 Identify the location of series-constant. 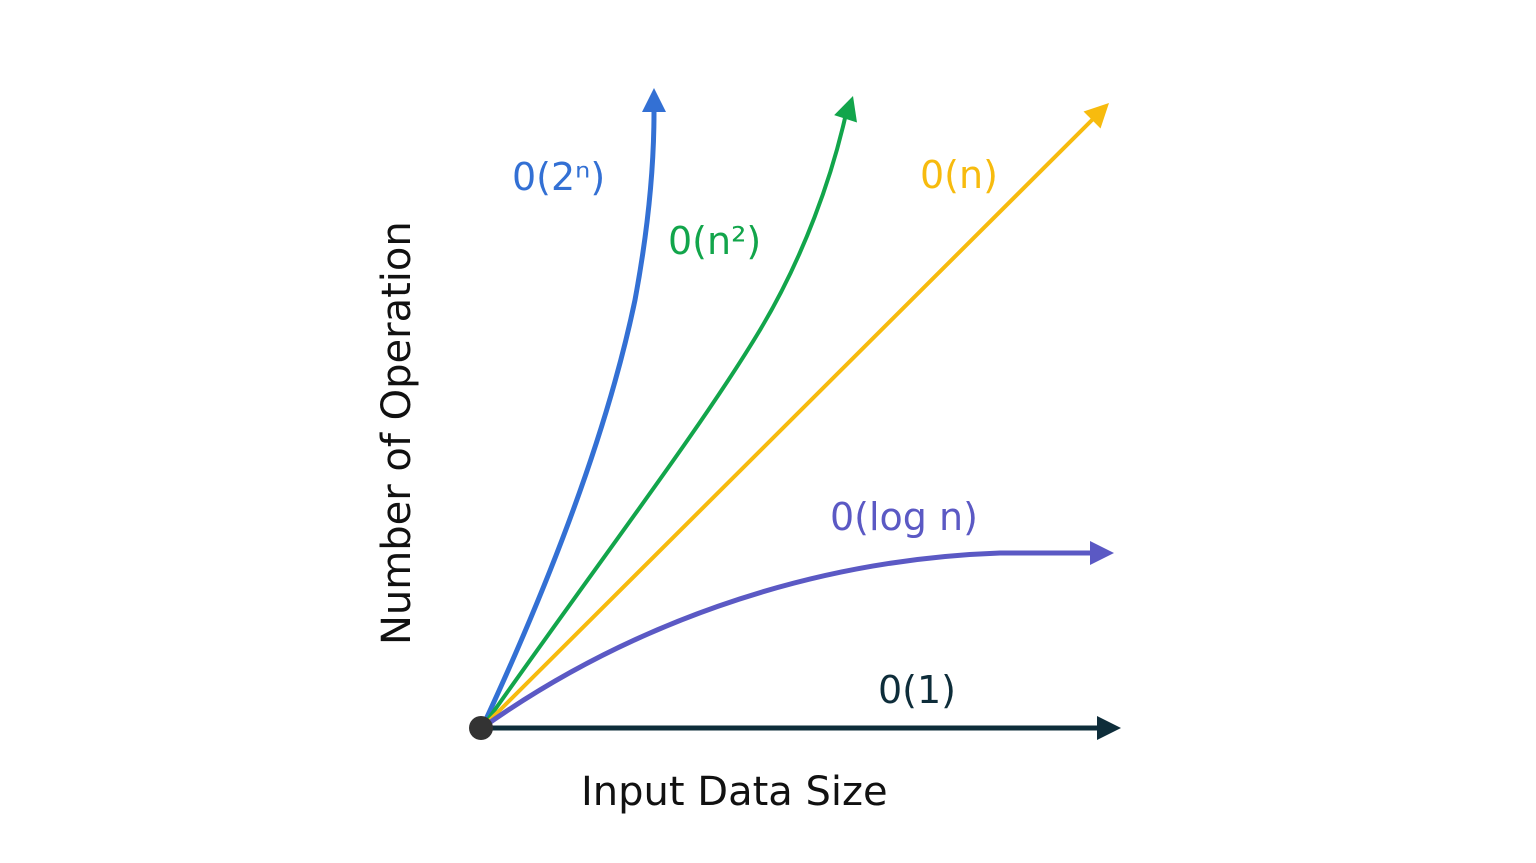
(800, 728).